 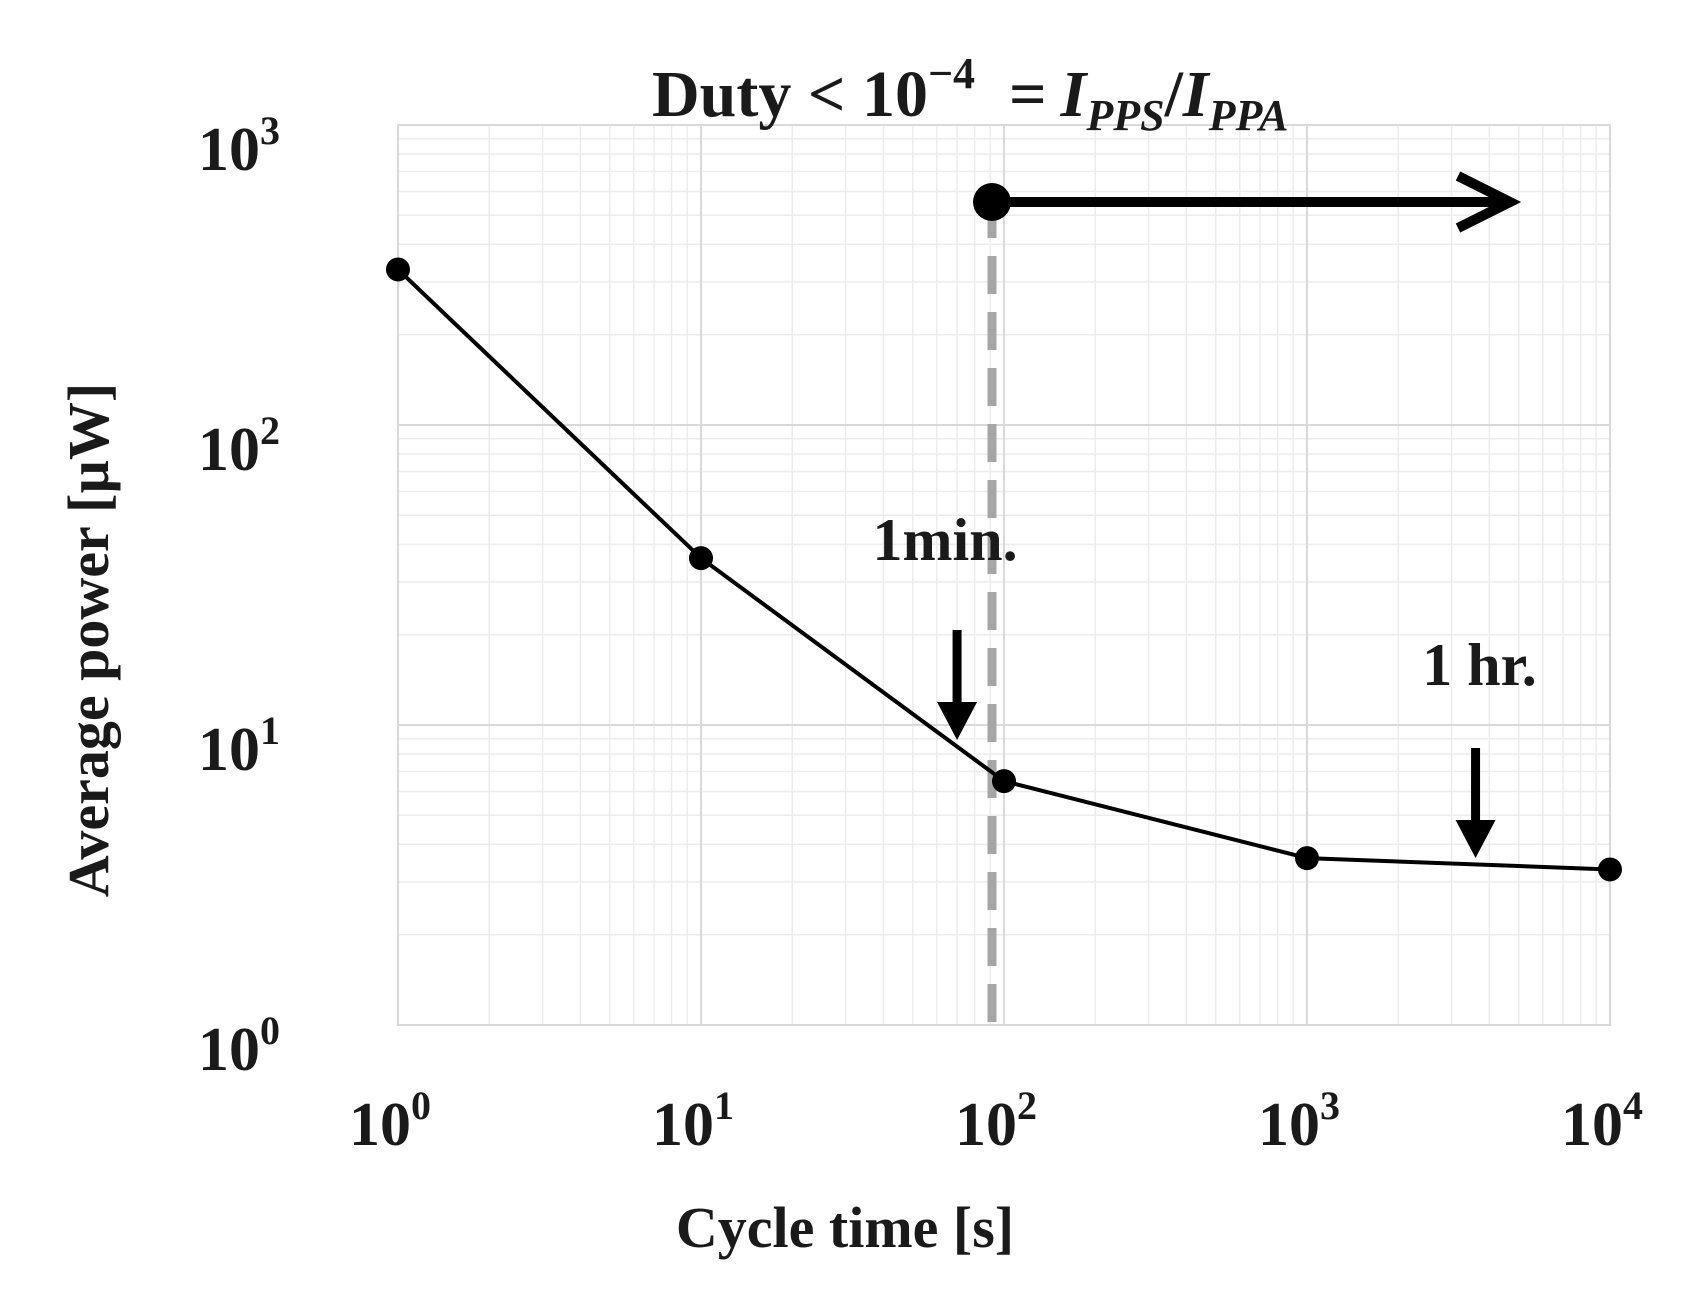 I want to click on duty-numerator: I, so click(x=1074, y=94).